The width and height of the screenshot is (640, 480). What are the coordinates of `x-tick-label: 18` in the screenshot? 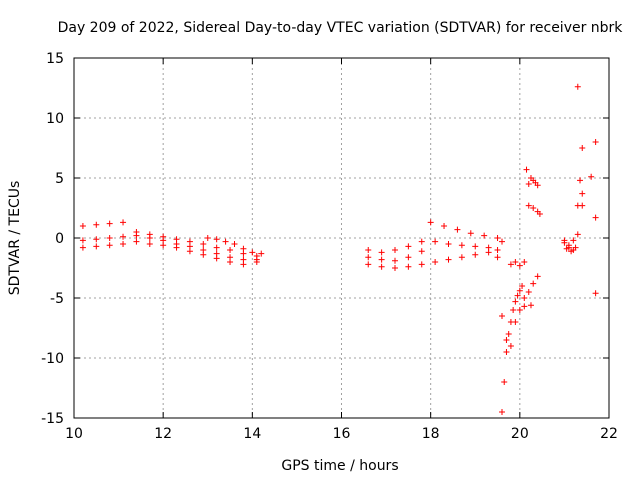 It's located at (431, 434).